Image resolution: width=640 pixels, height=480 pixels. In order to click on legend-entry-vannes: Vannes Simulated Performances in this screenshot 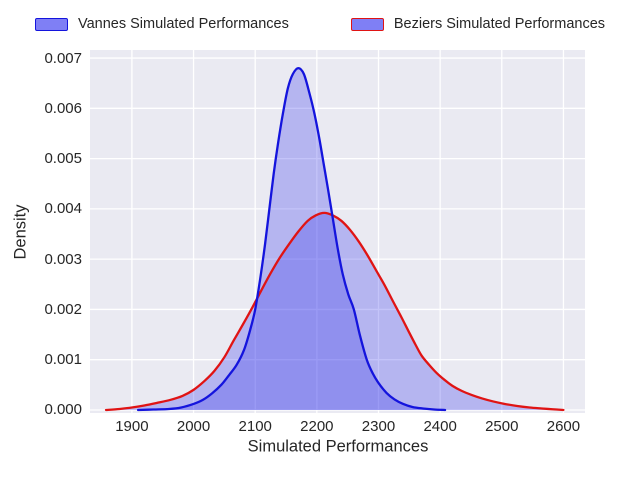, I will do `click(161, 24)`.